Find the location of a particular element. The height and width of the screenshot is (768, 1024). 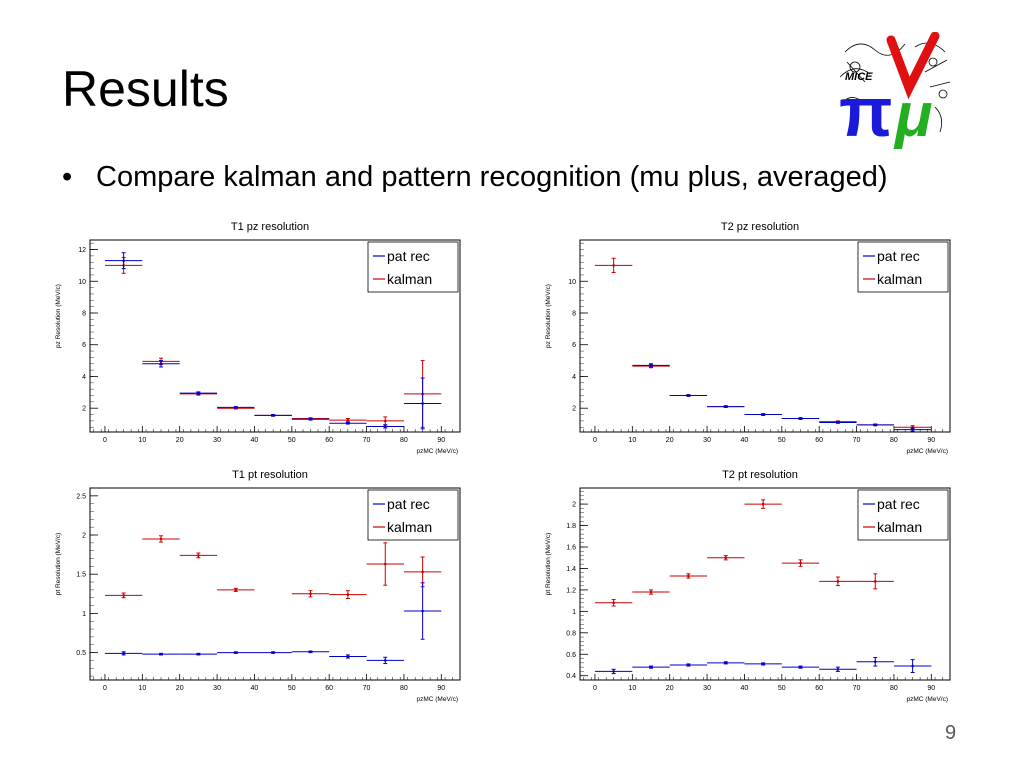

y-tick-label: 0.8 is located at coordinates (571, 633).